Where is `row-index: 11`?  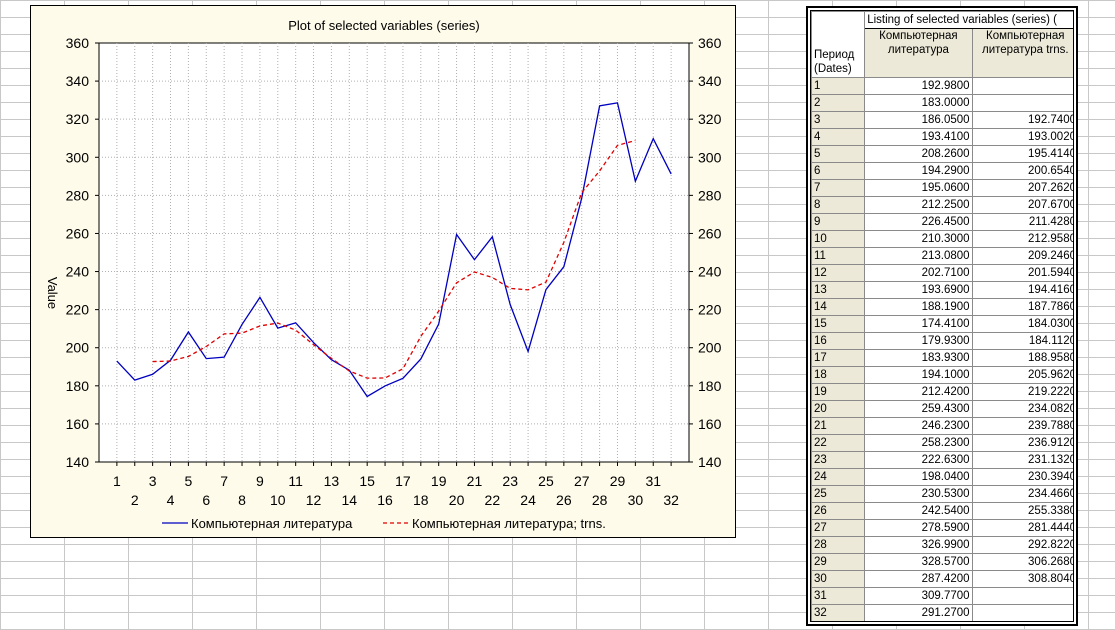 row-index: 11 is located at coordinates (838, 256).